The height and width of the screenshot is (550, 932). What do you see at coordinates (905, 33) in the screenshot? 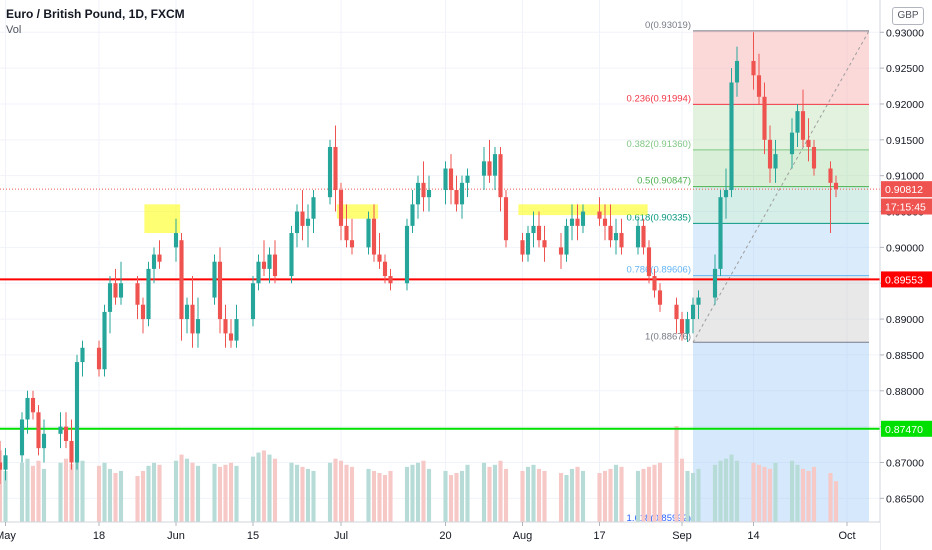
I see `price-tick-0: 0.93000` at bounding box center [905, 33].